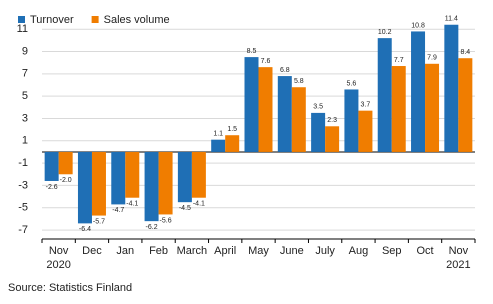 Image resolution: width=493 pixels, height=304 pixels. Describe the element at coordinates (185, 208) in the screenshot. I see `value-label: -4.5` at that location.